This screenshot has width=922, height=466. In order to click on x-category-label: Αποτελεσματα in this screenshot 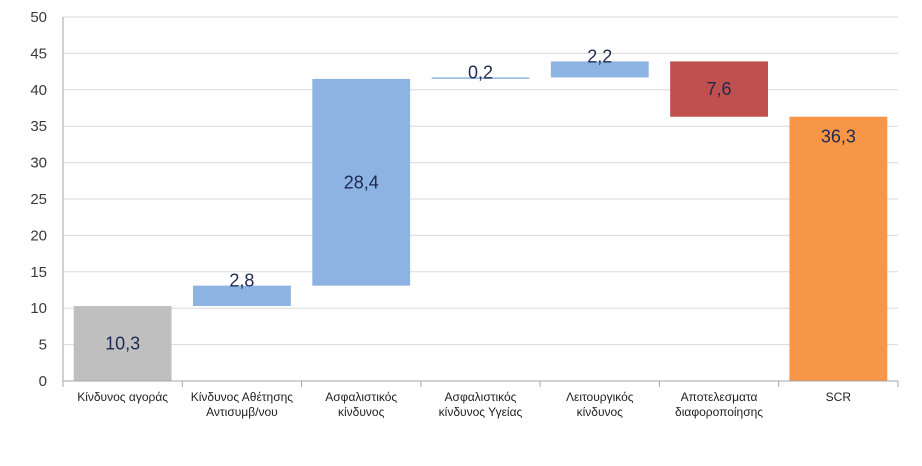, I will do `click(719, 397)`.